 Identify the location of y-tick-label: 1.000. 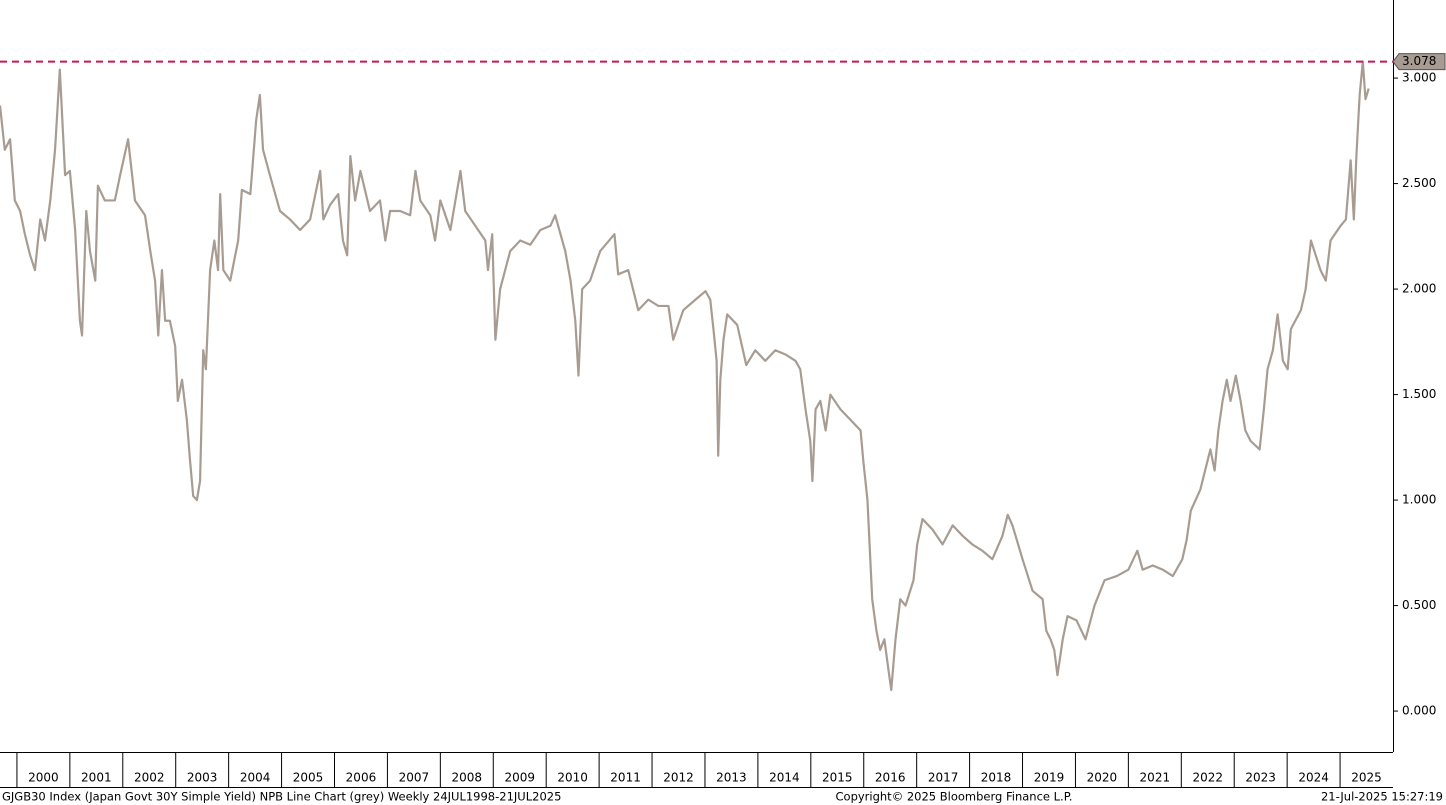
(1419, 500).